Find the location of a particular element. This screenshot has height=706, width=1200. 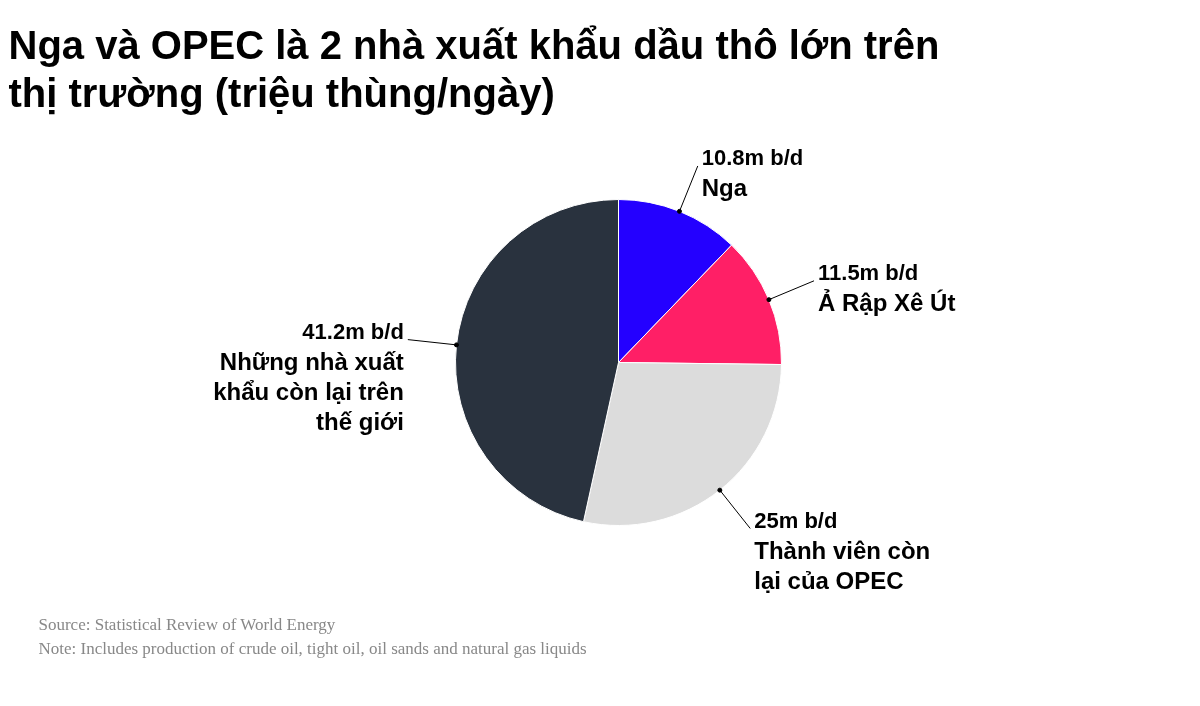

data-label: 11.5m b/d is located at coordinates (868, 273).